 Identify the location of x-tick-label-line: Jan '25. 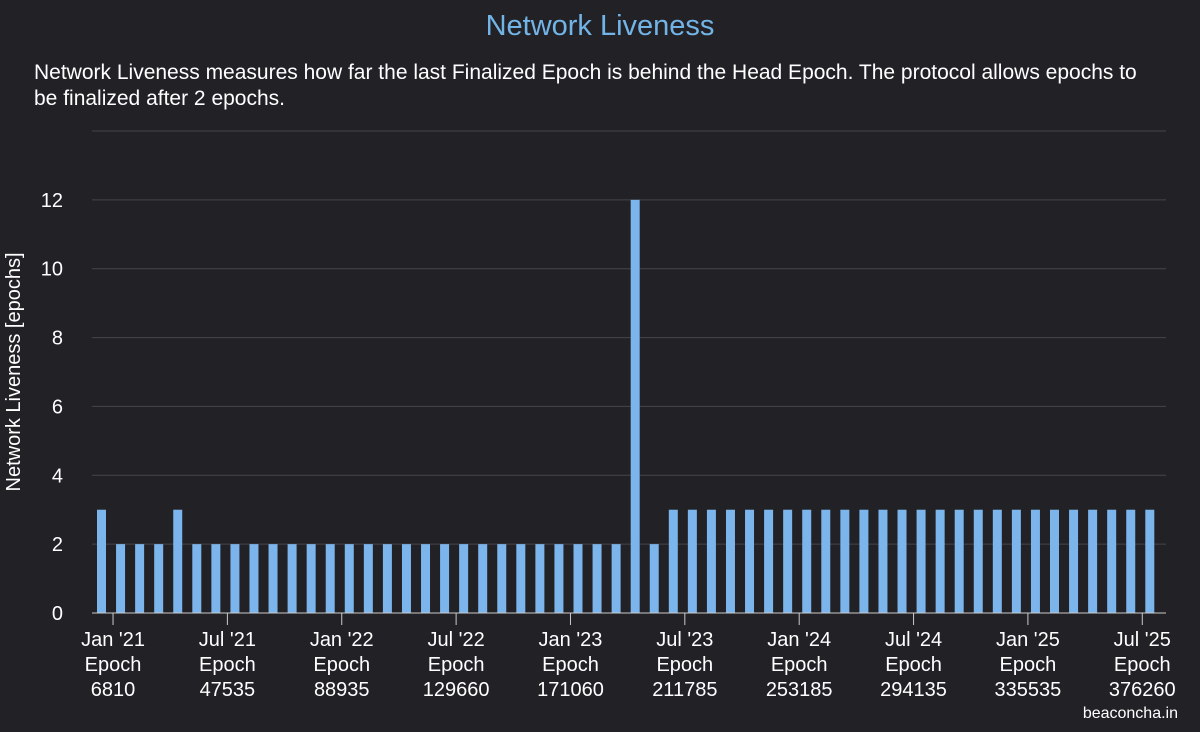
(1028, 640).